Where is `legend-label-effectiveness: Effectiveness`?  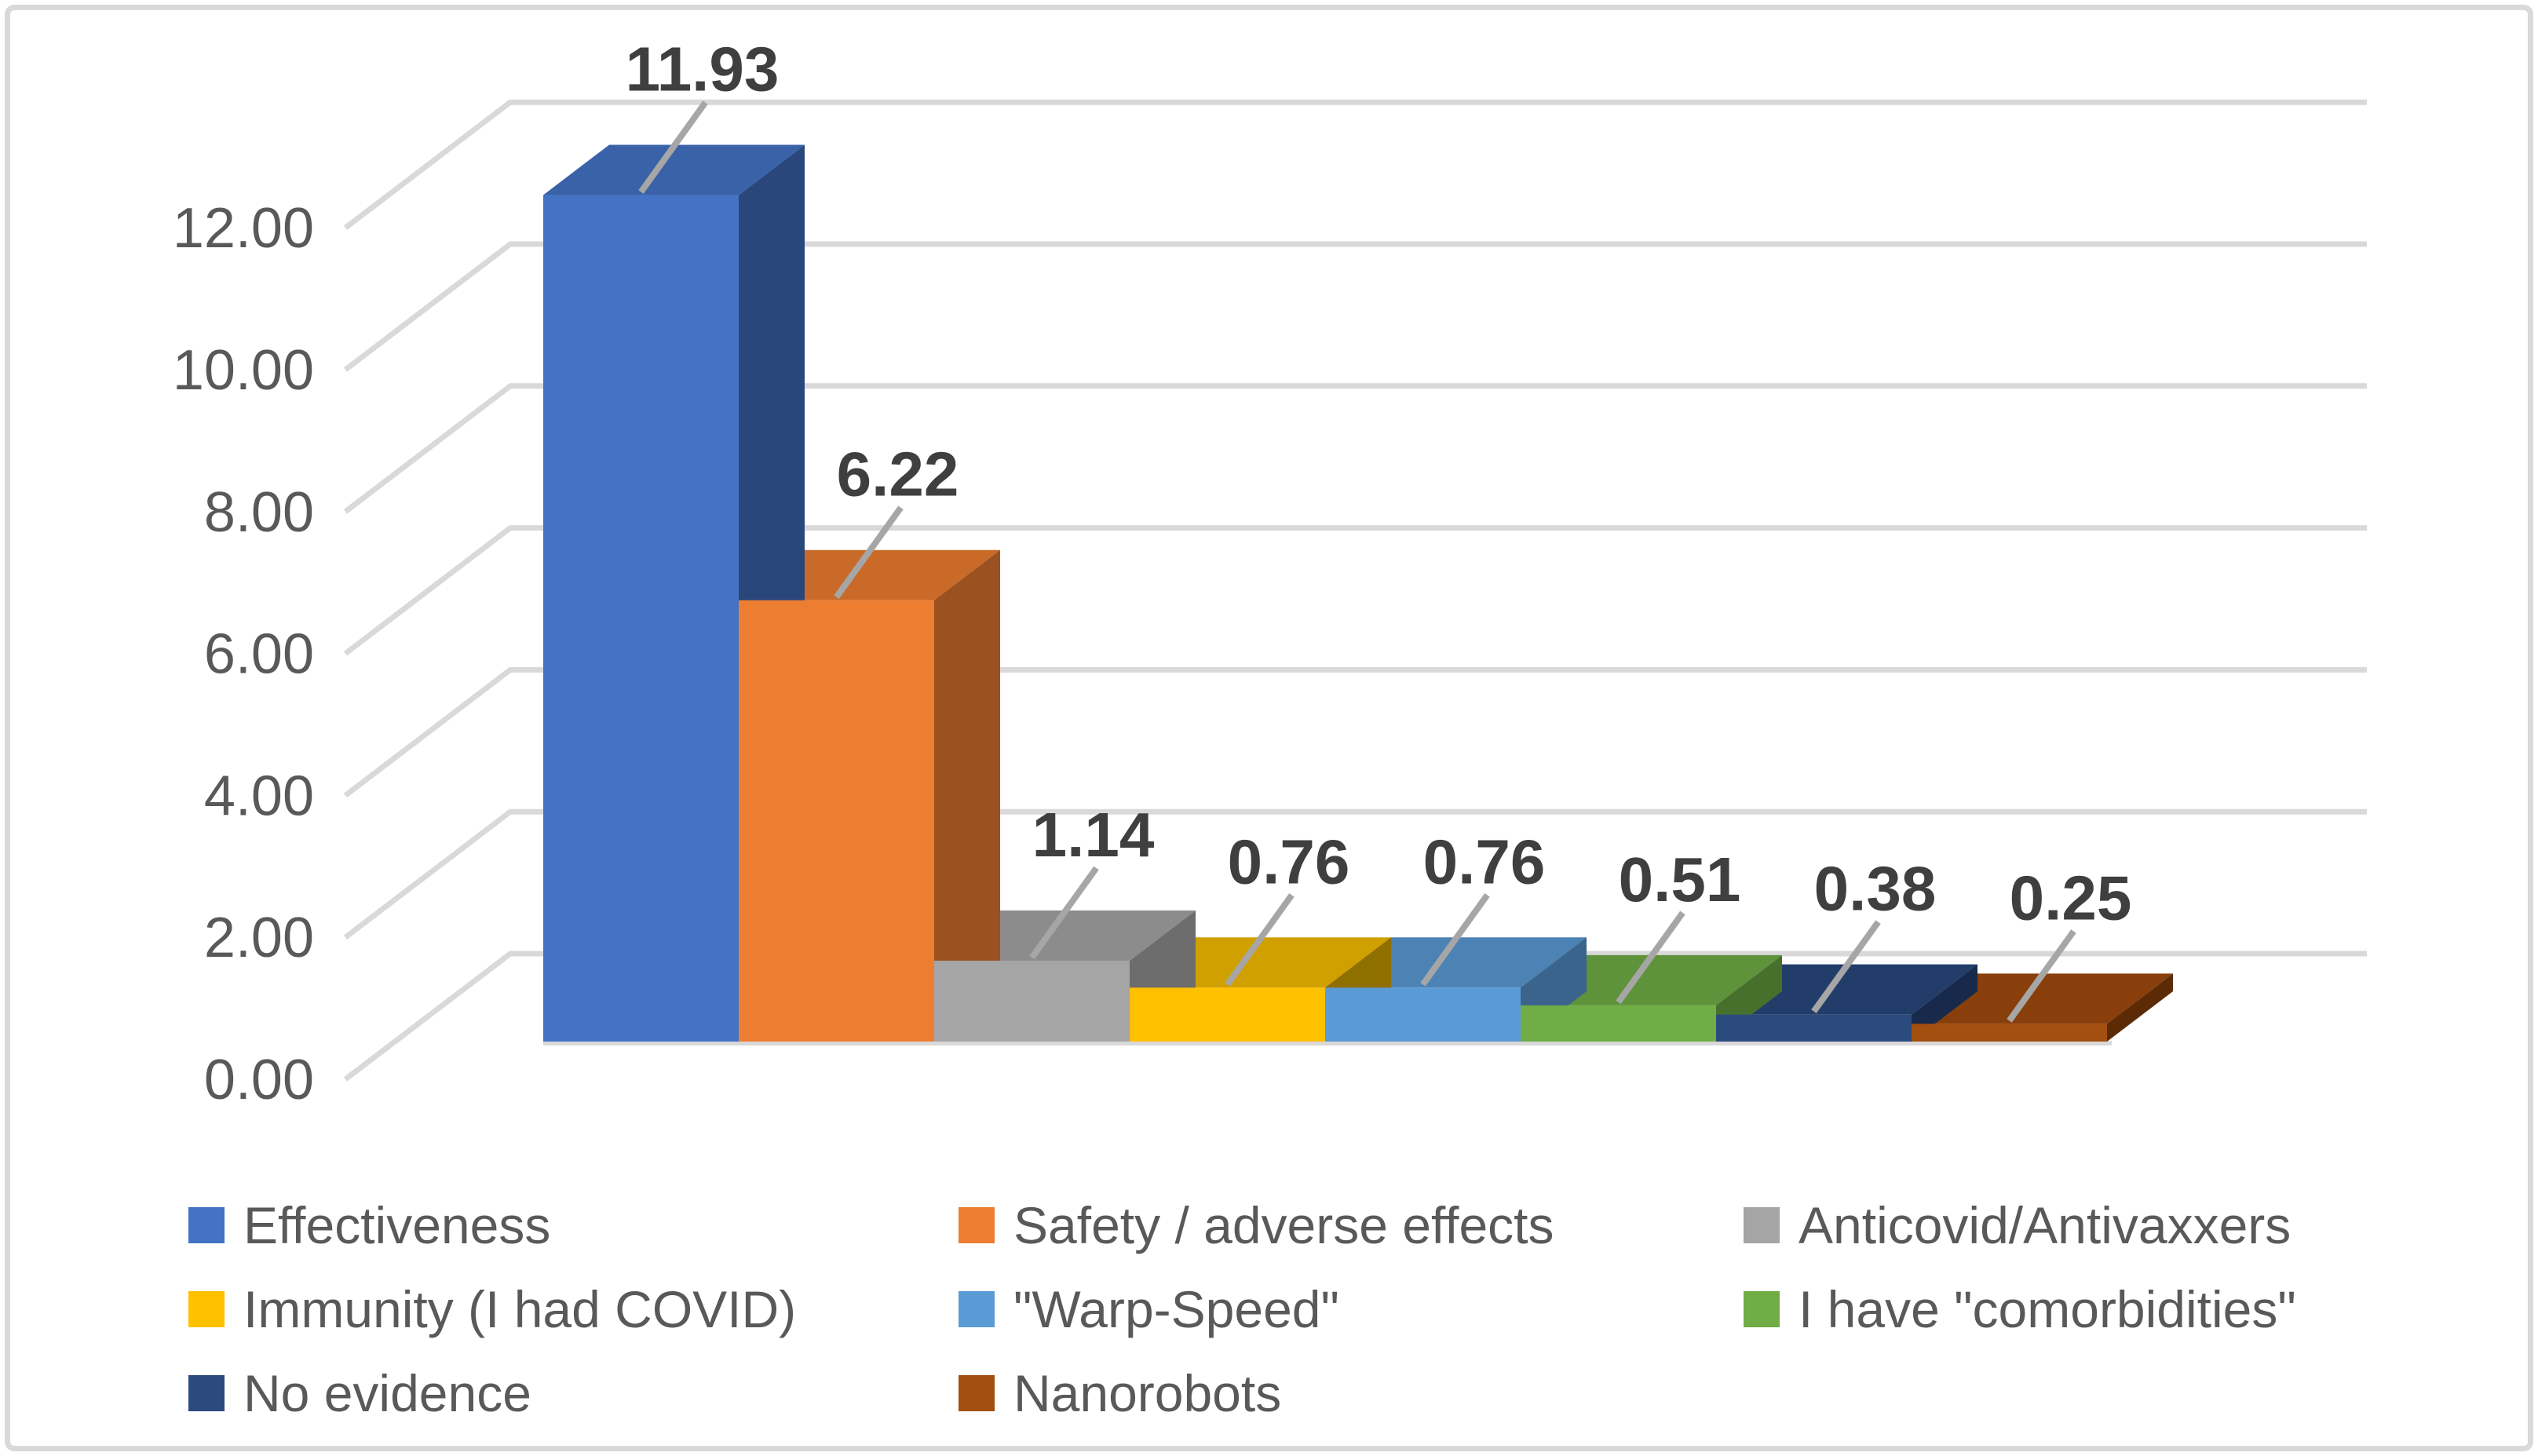
legend-label-effectiveness: Effectiveness is located at coordinates (397, 1225).